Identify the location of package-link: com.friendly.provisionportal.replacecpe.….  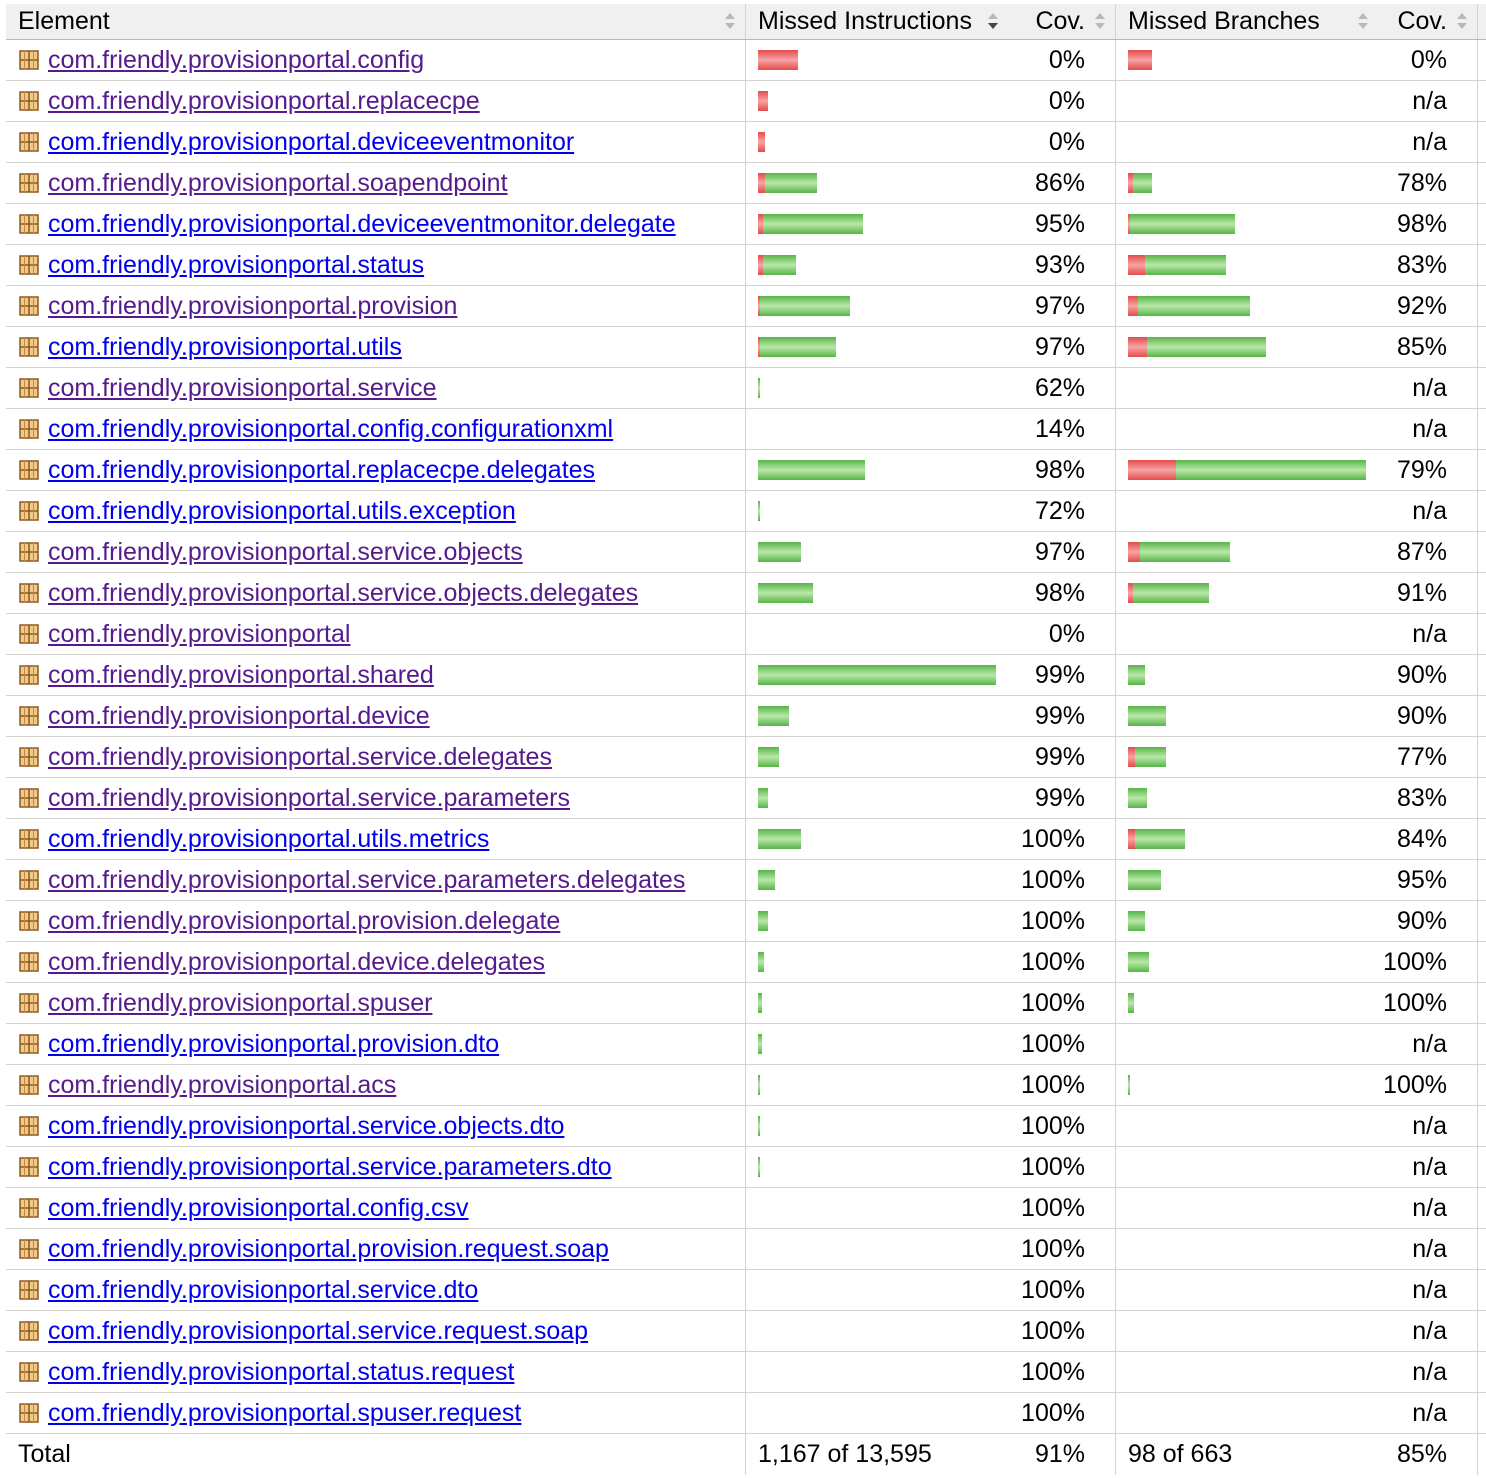
(322, 469).